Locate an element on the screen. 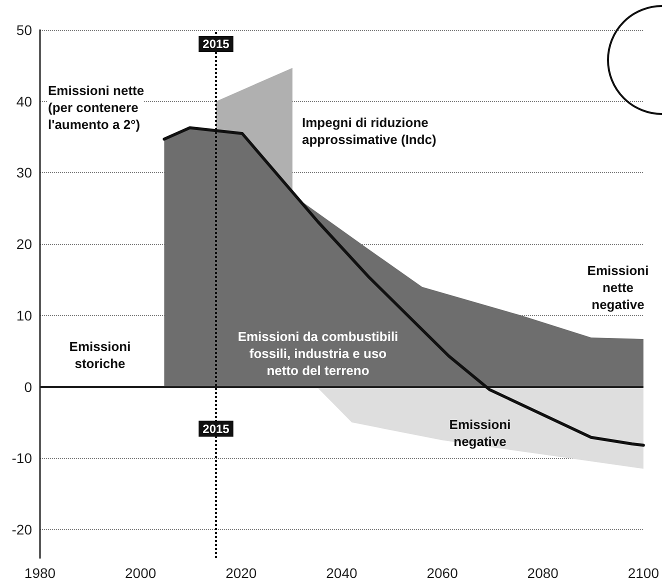  y-tick-label: 50 is located at coordinates (24, 30).